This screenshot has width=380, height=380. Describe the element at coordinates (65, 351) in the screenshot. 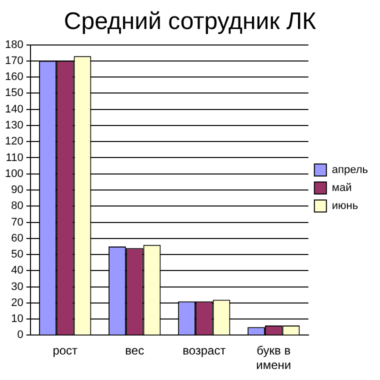

I see `x-tick-label: рост` at that location.